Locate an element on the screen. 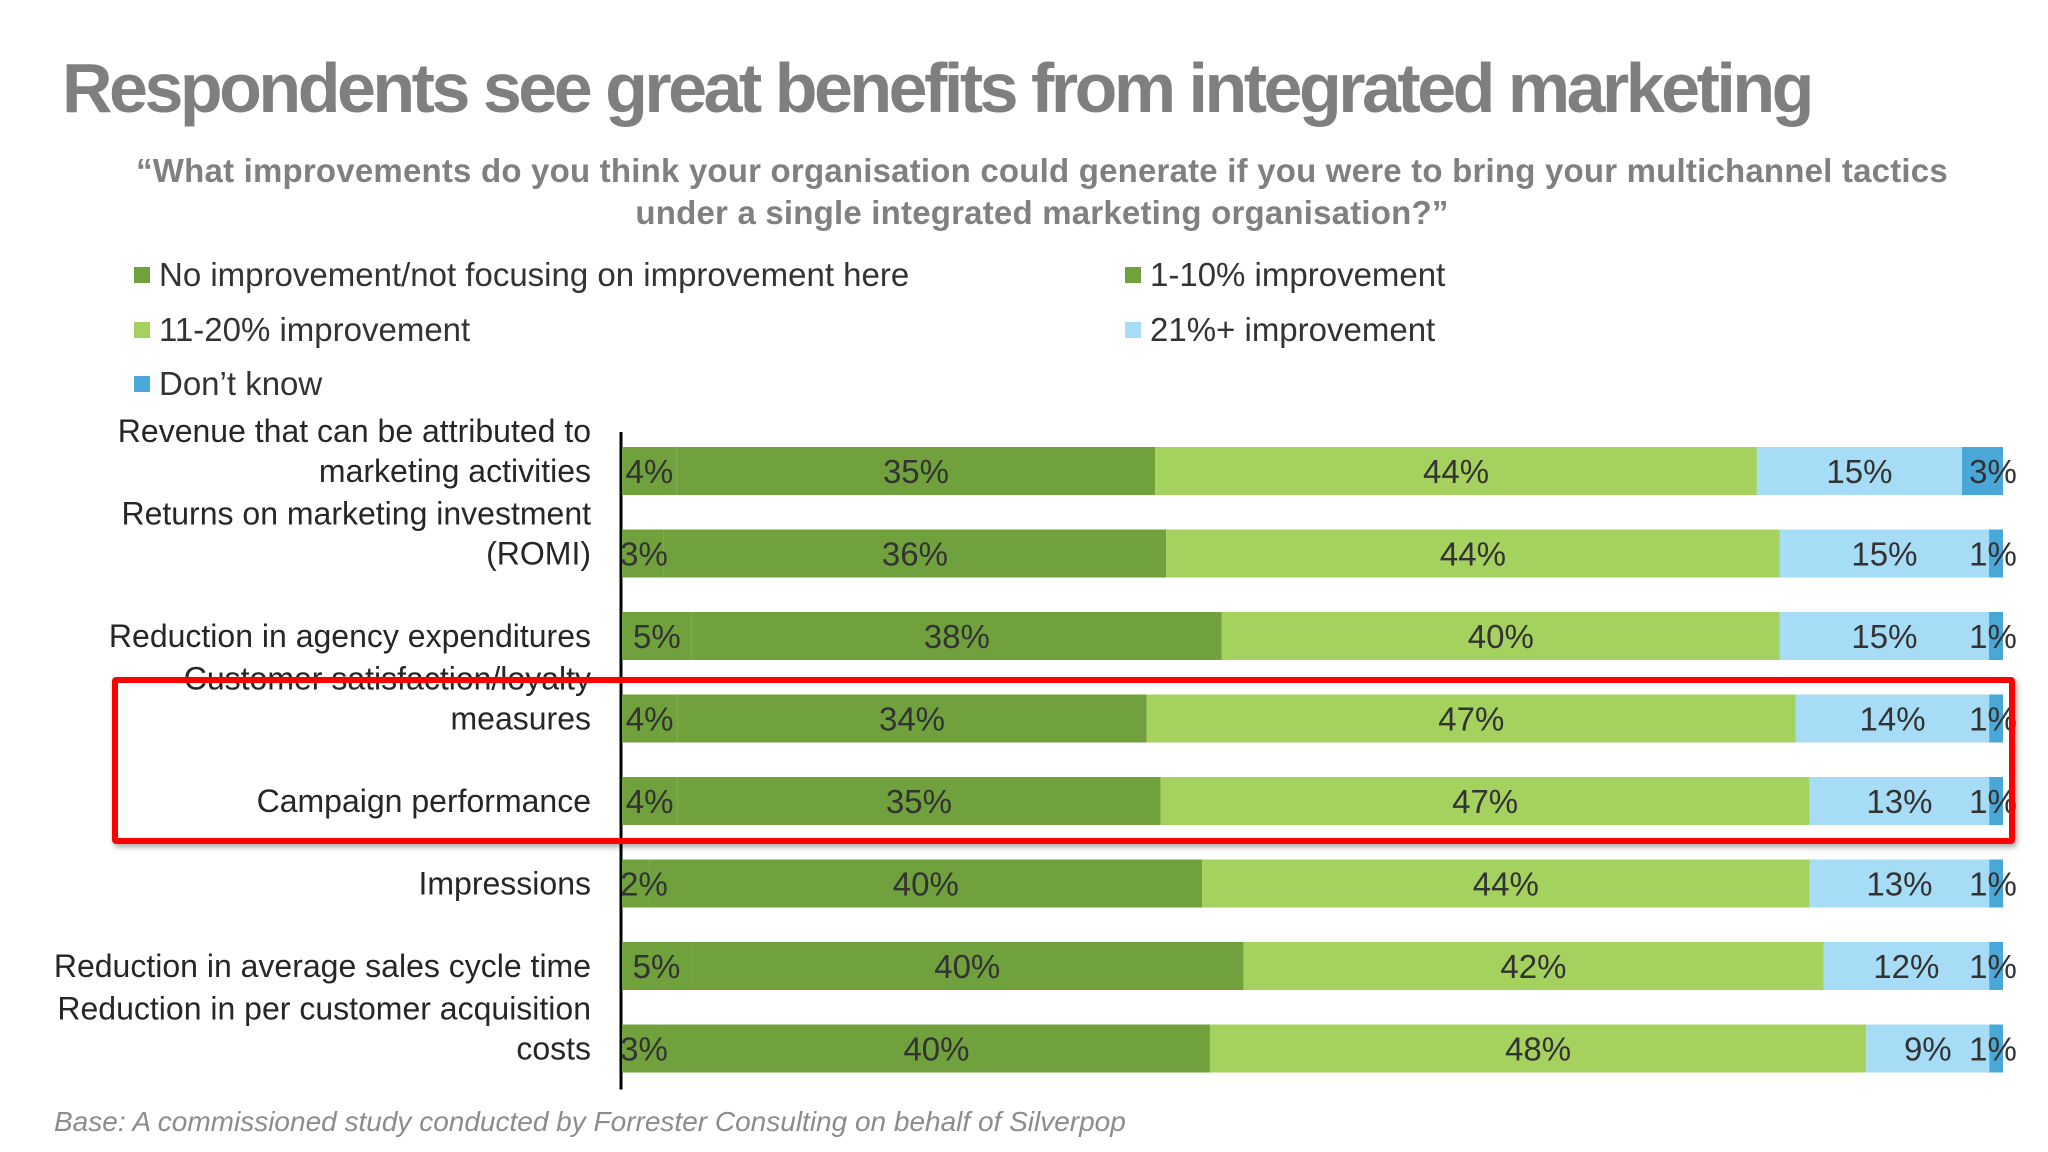  category-label-line: Revenue that can be attributed to is located at coordinates (354, 431).